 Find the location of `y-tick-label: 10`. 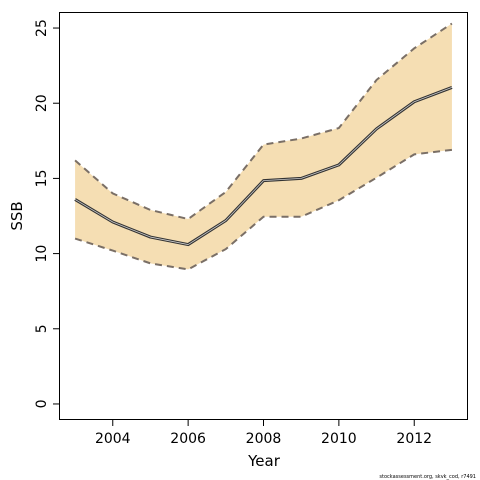

y-tick-label: 10 is located at coordinates (42, 254).